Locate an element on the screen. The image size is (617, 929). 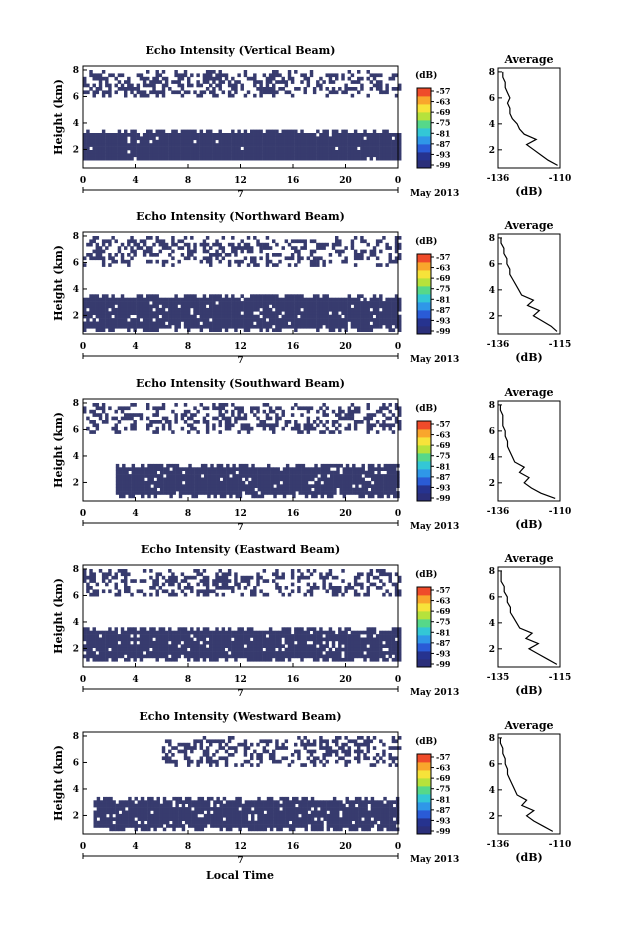
colorbar-tick-label: -93 is located at coordinates (443, 487).